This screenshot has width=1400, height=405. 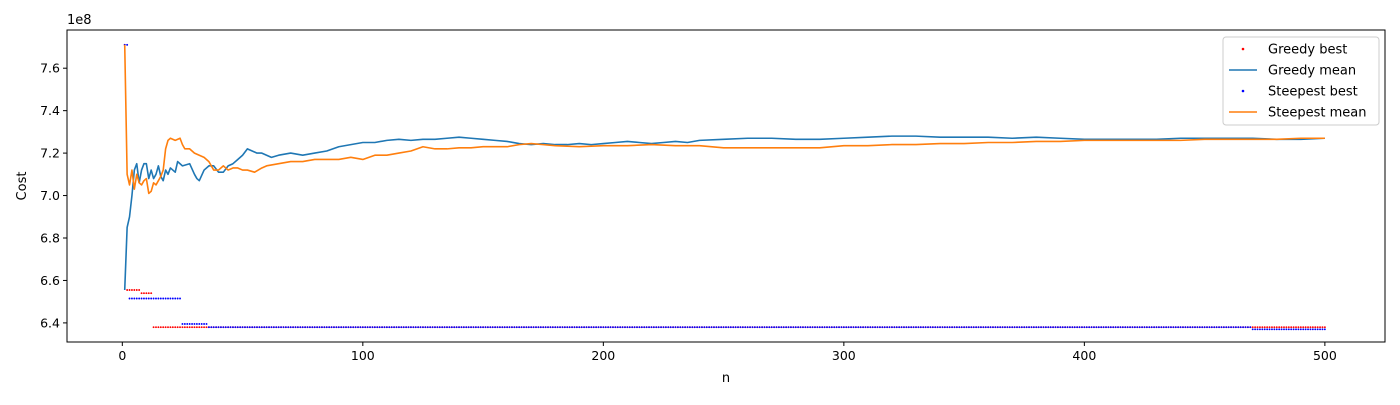 What do you see at coordinates (1297, 113) in the screenshot?
I see `legend-entry-steepest-mean: Steepest mean` at bounding box center [1297, 113].